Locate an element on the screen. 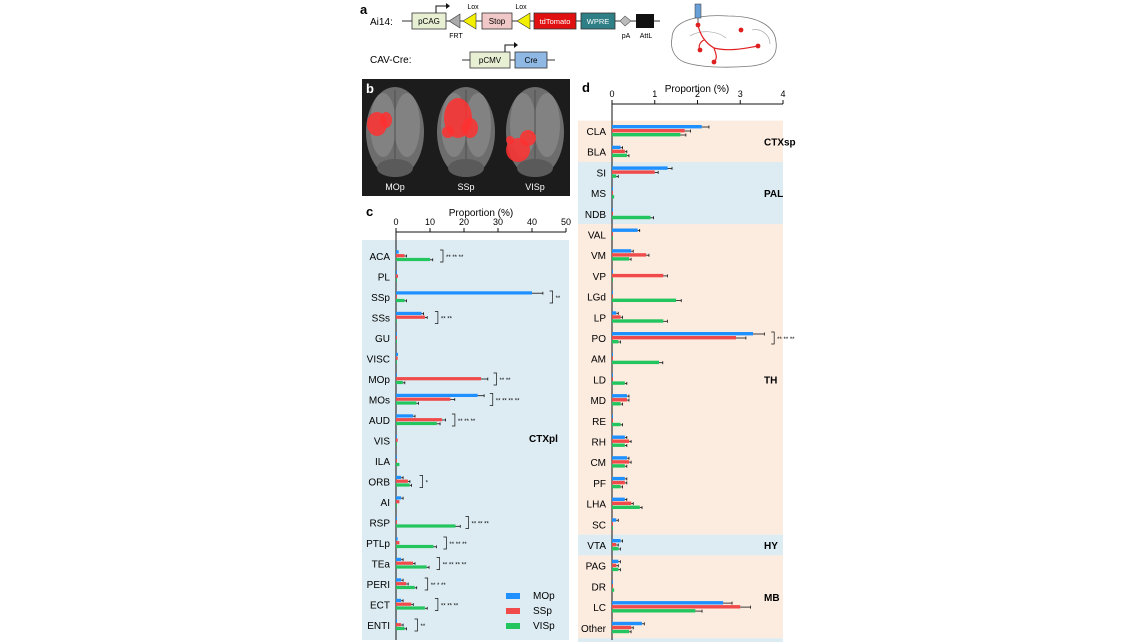  wpre-label: WPRE is located at coordinates (598, 21).